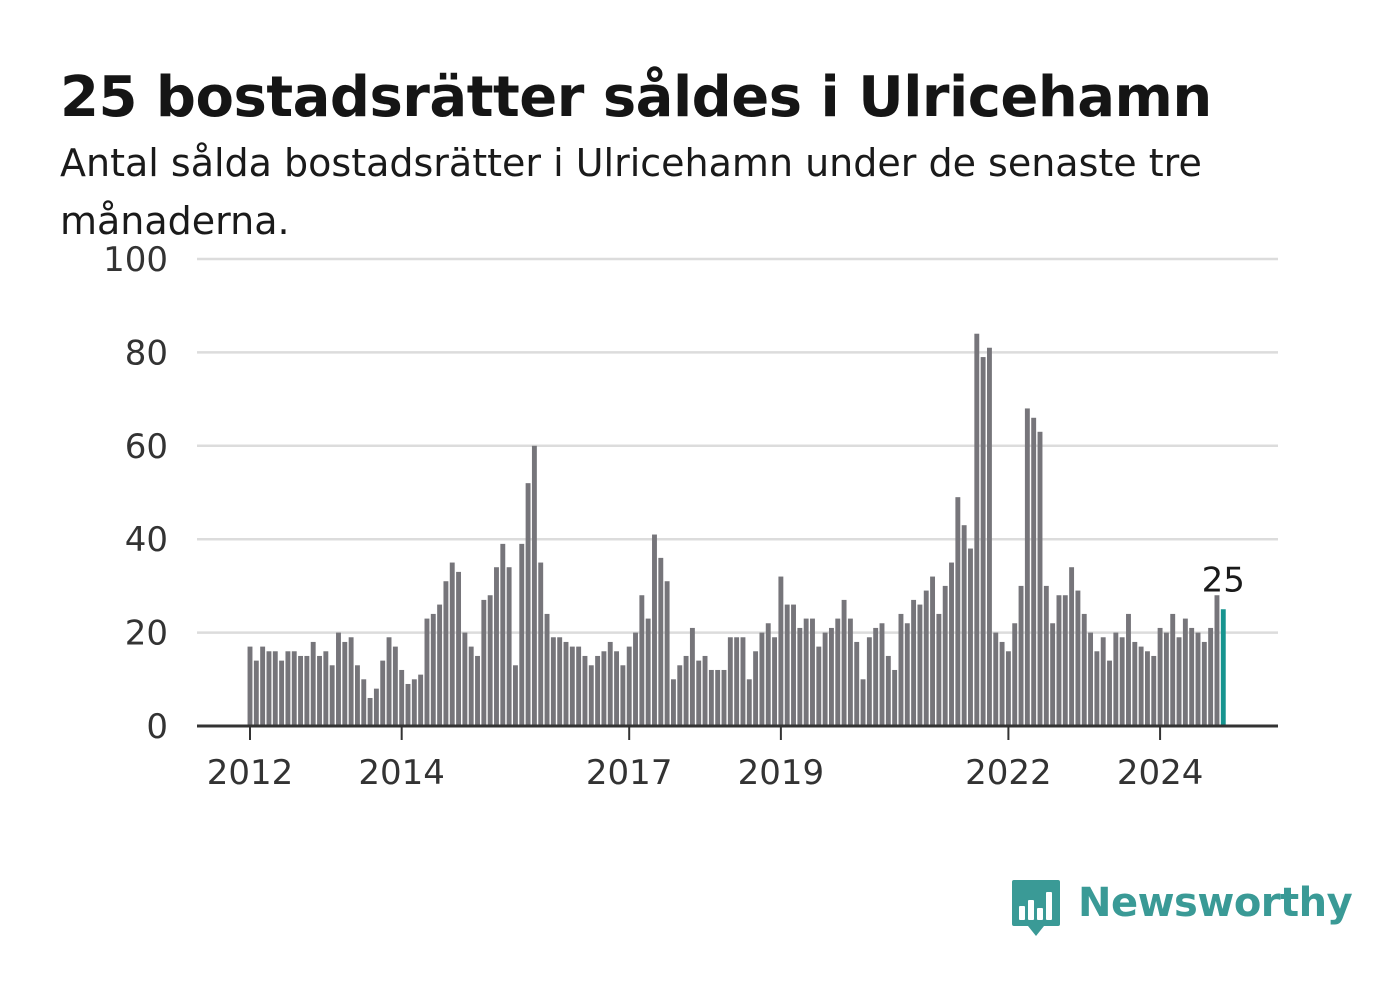  Describe the element at coordinates (737, 732) in the screenshot. I see `x-axis` at that location.